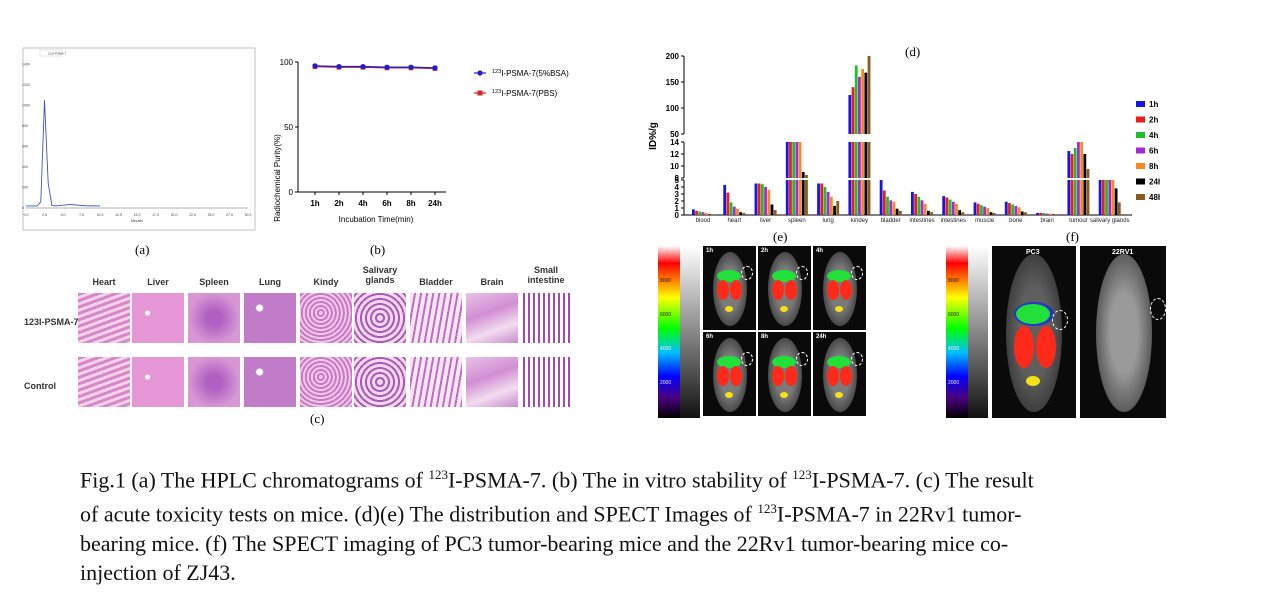 This screenshot has width=1280, height=595. Describe the element at coordinates (891, 221) in the screenshot. I see `bio-xtick: bladder` at that location.